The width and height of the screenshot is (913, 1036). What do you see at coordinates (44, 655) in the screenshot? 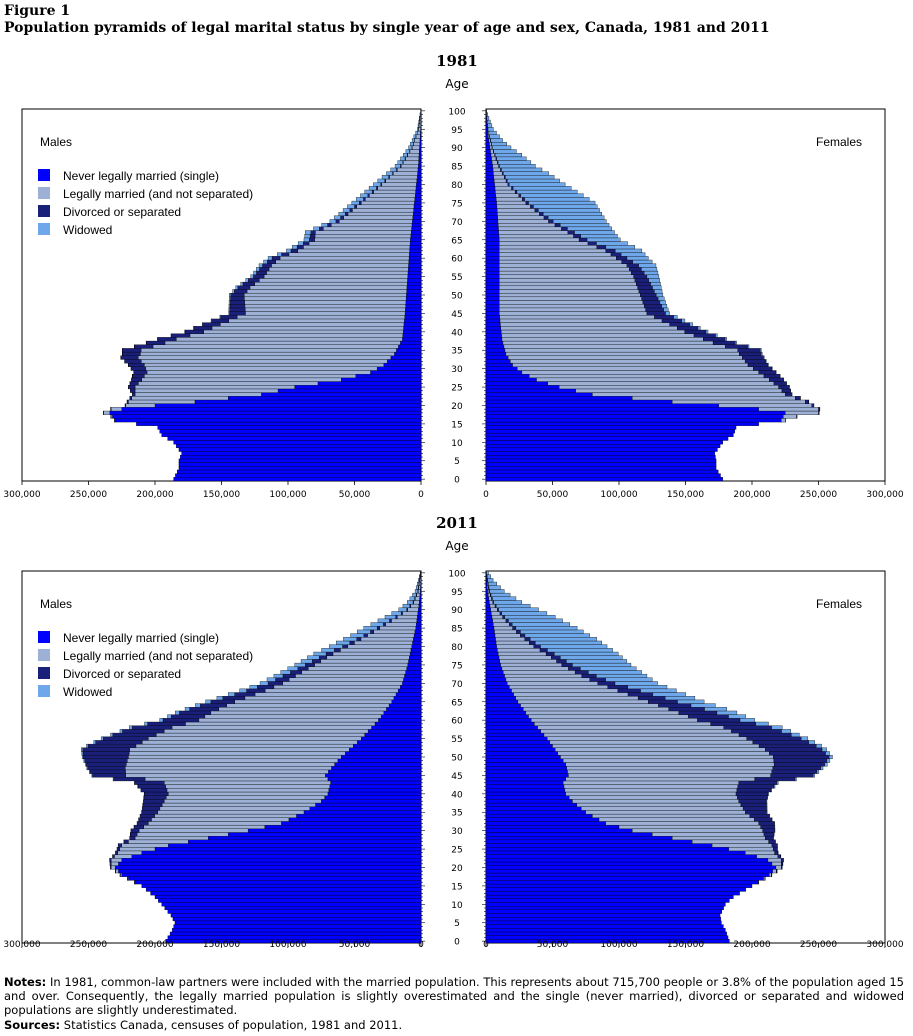
I see `legend-swatch-married` at bounding box center [44, 655].